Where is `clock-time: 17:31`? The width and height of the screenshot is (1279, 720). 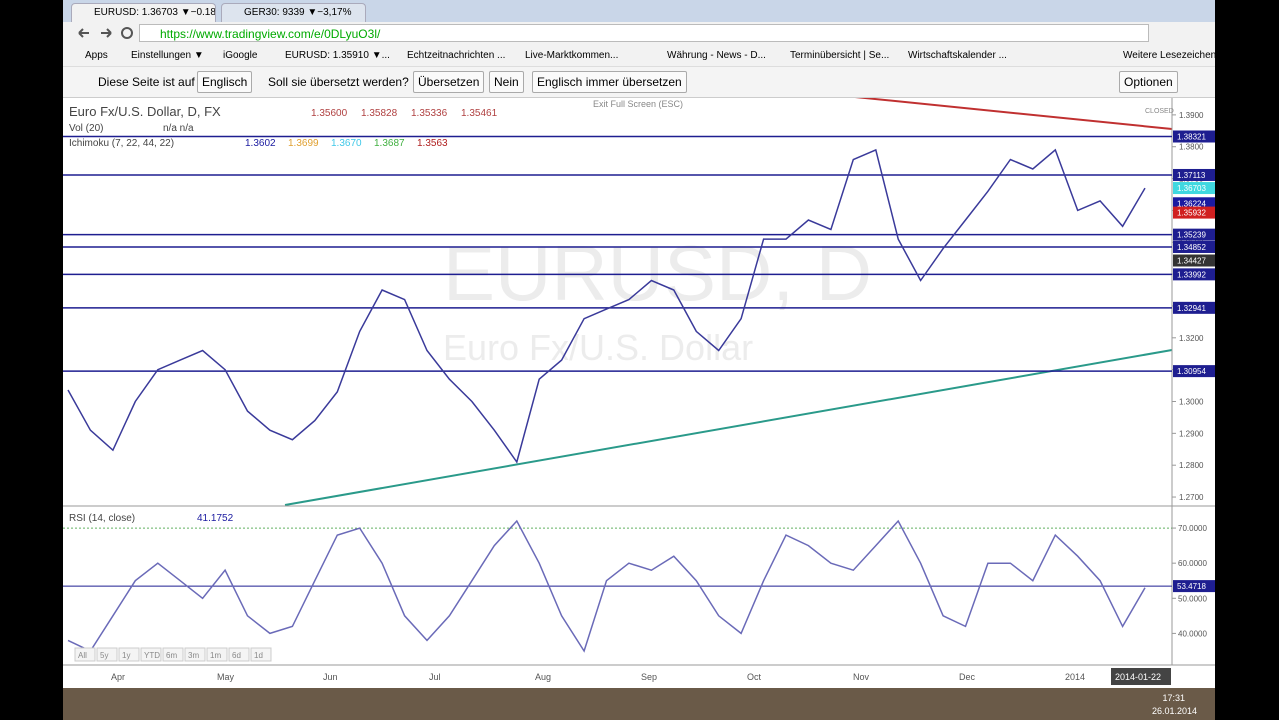 clock-time: 17:31 is located at coordinates (1173, 698).